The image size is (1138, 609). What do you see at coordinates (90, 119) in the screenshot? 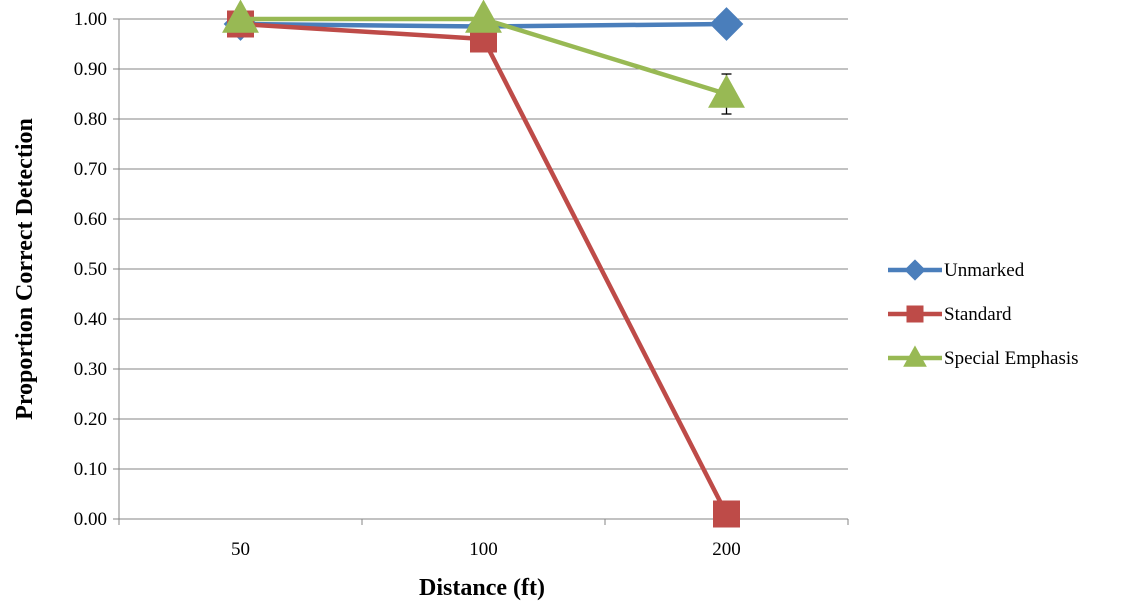
I see `y-tick-label: 0.80` at bounding box center [90, 119].